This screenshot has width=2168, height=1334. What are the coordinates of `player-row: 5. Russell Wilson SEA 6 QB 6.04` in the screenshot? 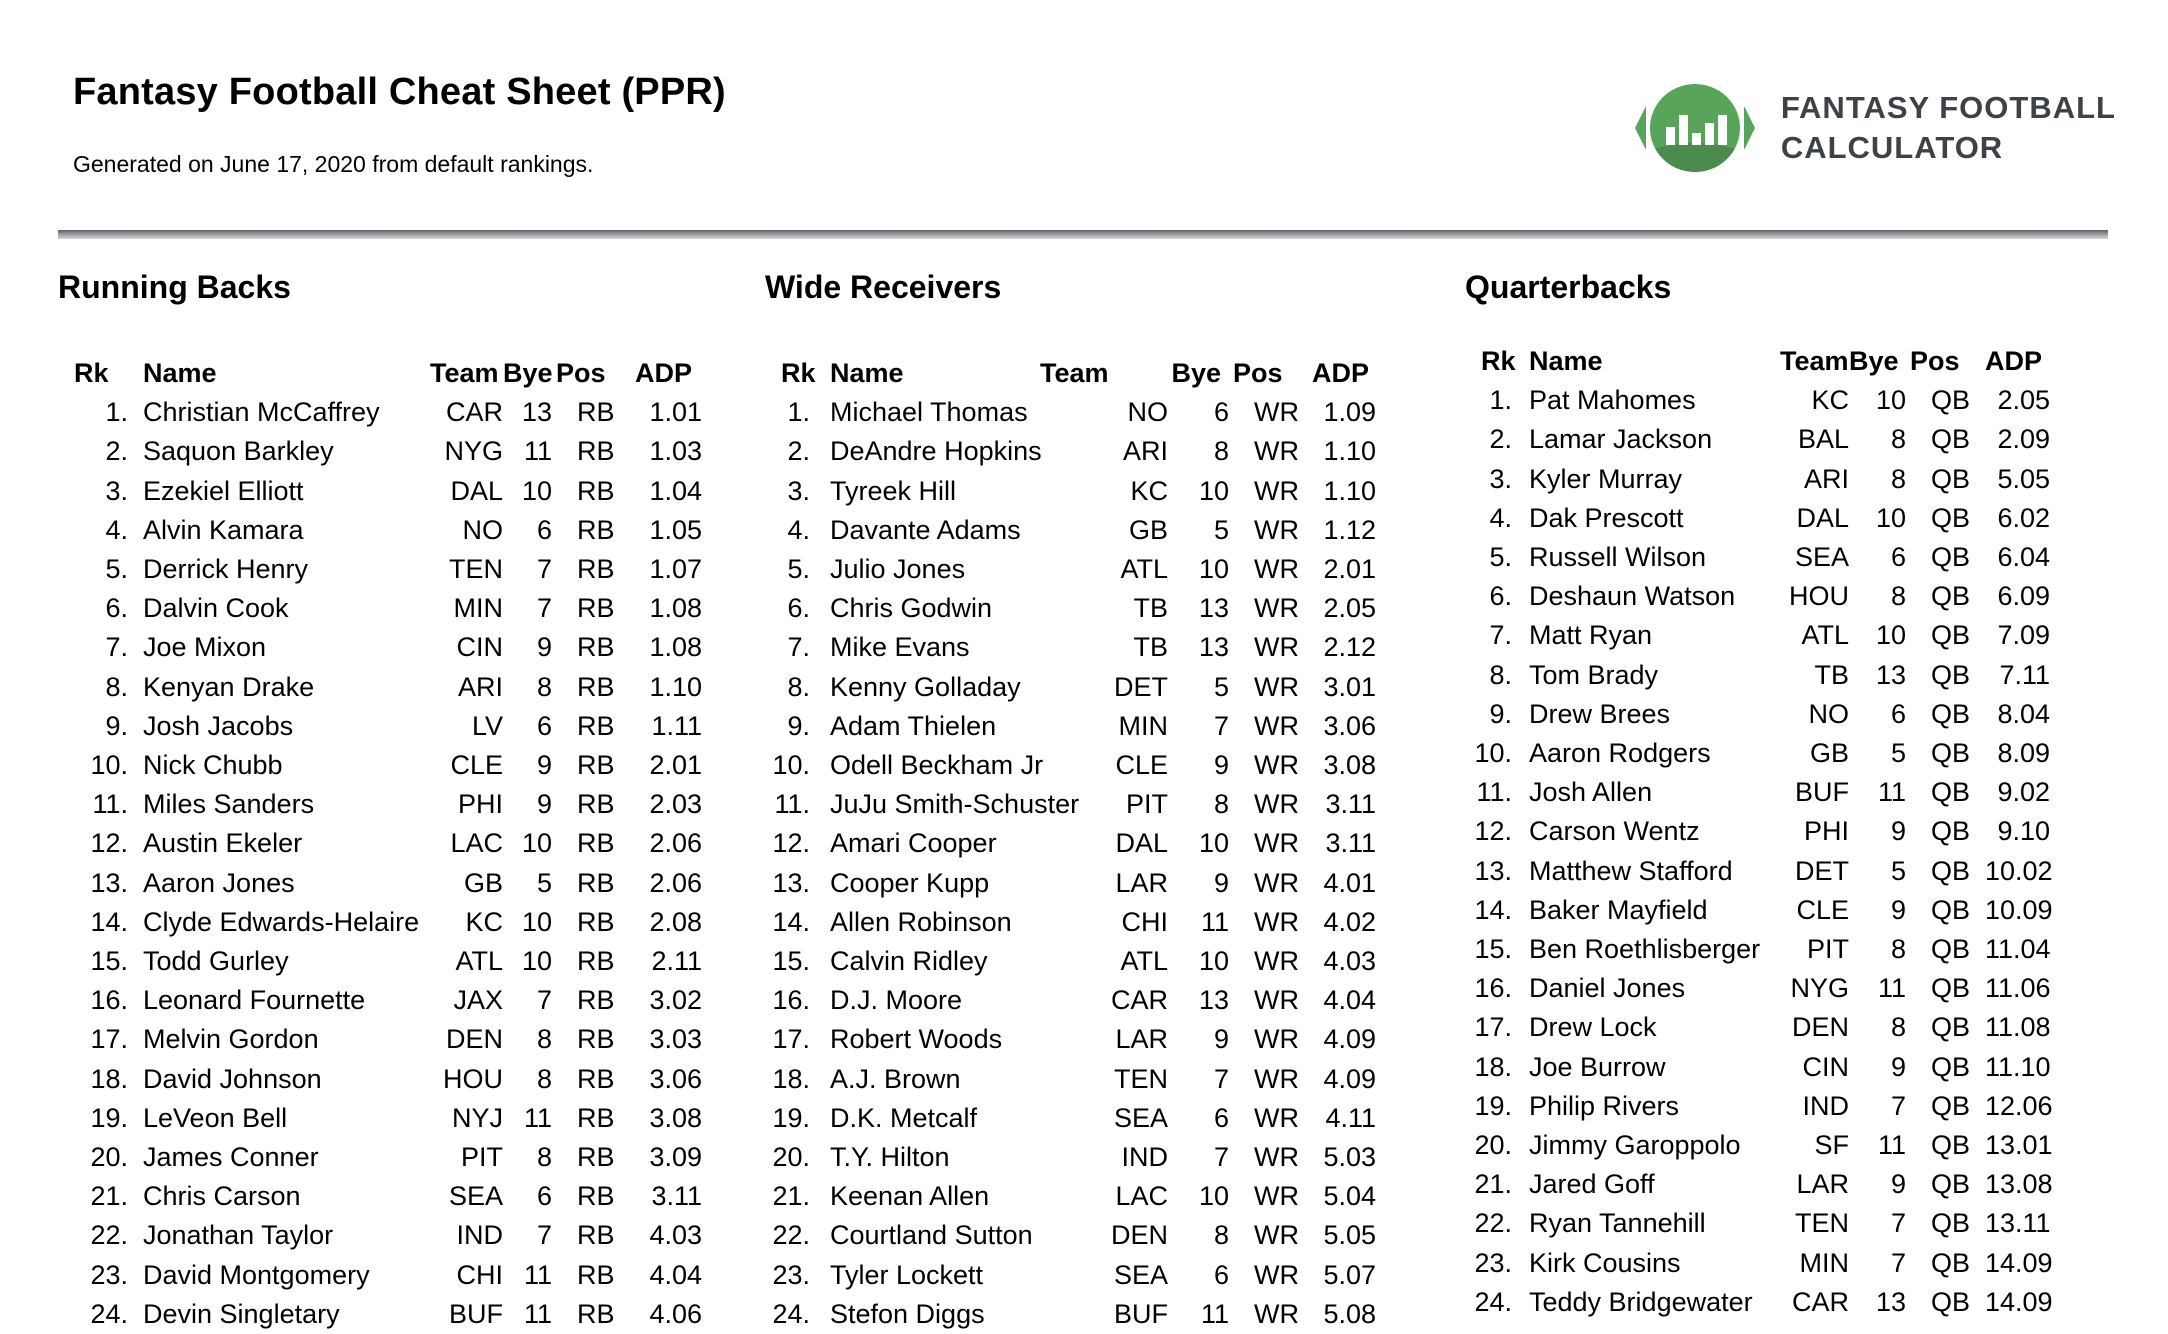 It's located at (1757, 557).